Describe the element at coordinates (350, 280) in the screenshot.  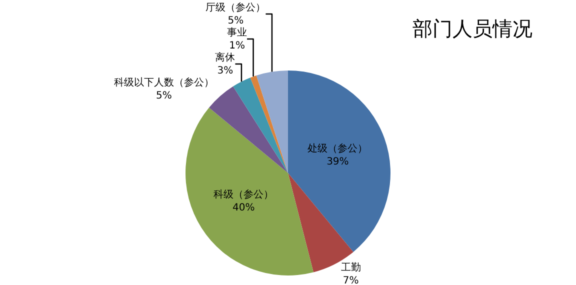
I see `data-label: 7%` at that location.